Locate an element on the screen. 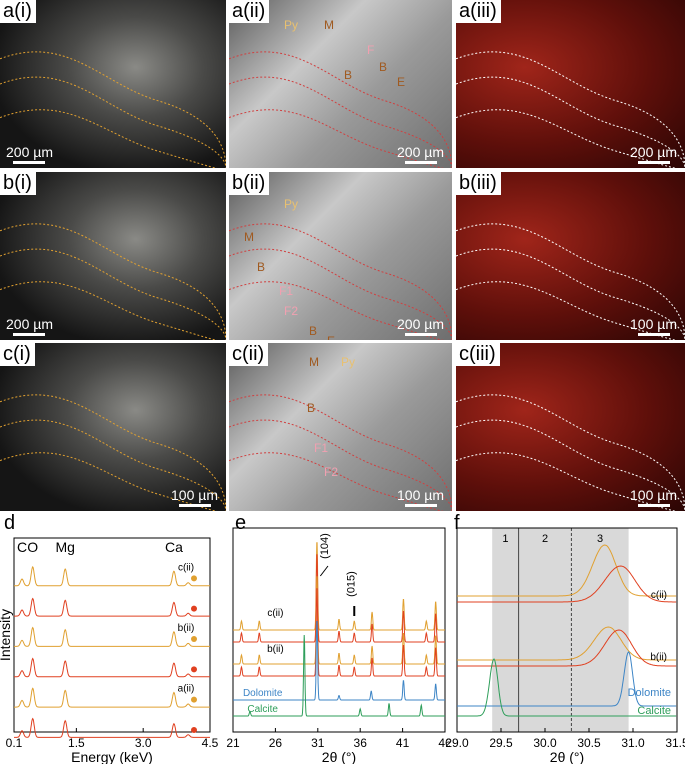 This screenshot has width=685, height=764. zone-marker-m: M is located at coordinates (314, 362).